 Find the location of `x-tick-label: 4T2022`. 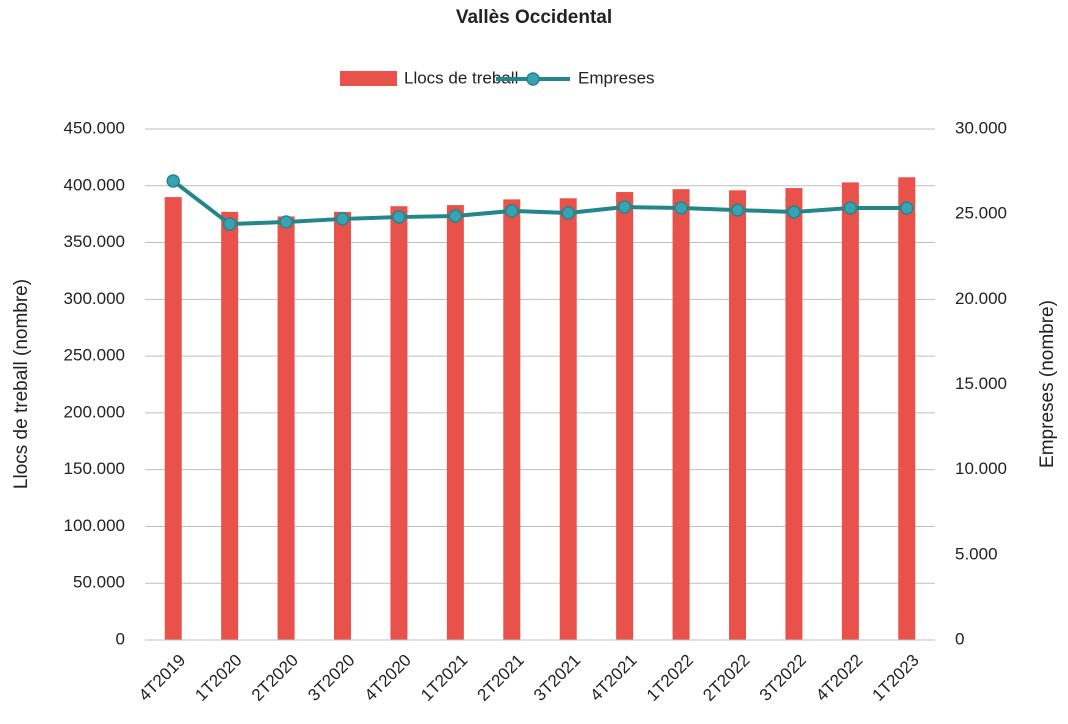

x-tick-label: 4T2022 is located at coordinates (839, 678).